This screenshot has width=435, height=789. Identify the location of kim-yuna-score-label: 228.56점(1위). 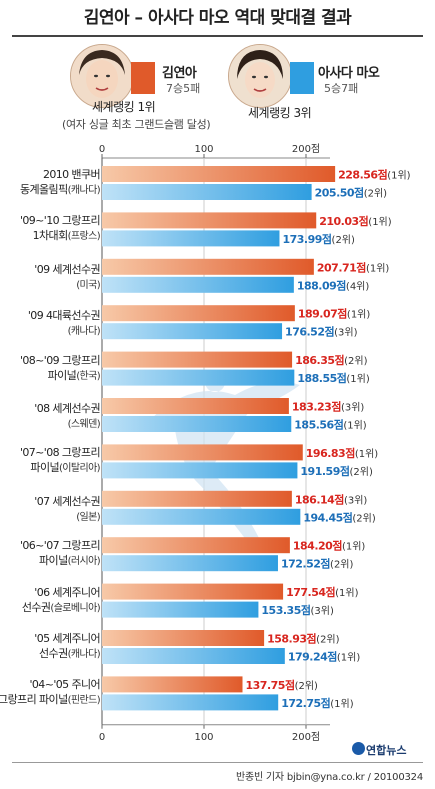
(374, 175).